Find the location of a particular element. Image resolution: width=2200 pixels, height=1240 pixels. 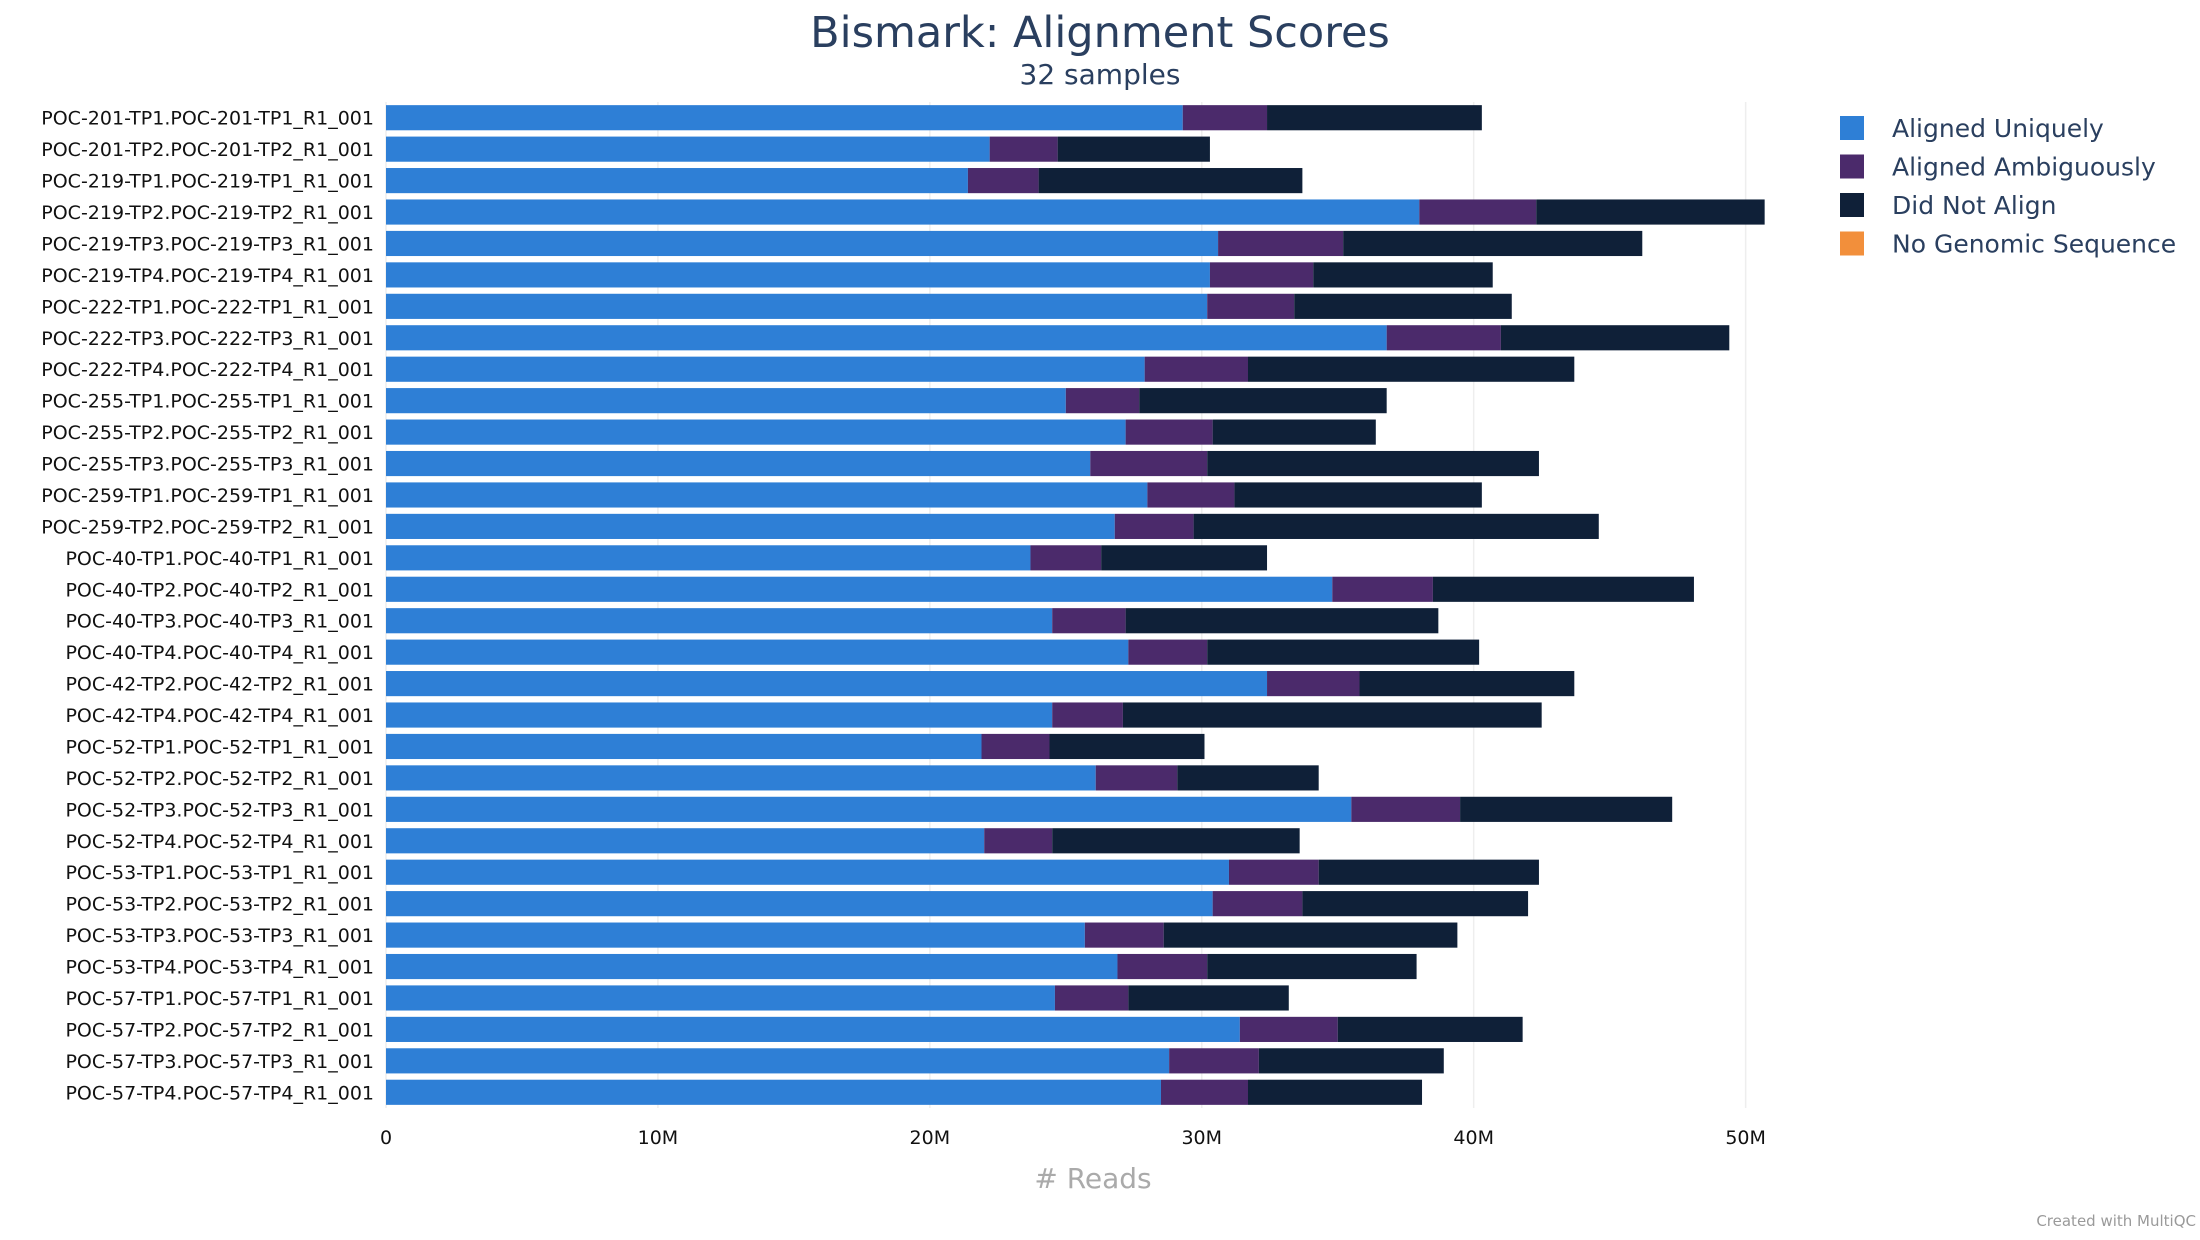

legend-label: Did Not Align is located at coordinates (1974, 205).